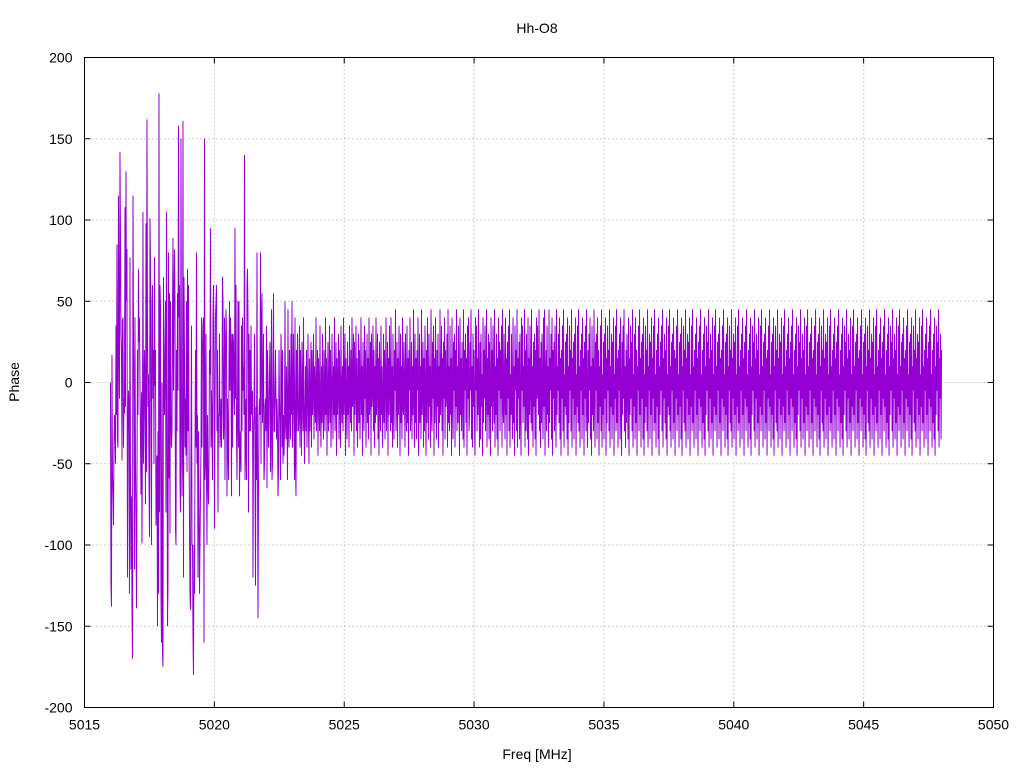  What do you see at coordinates (61, 139) in the screenshot?
I see `y-tick-label: 150` at bounding box center [61, 139].